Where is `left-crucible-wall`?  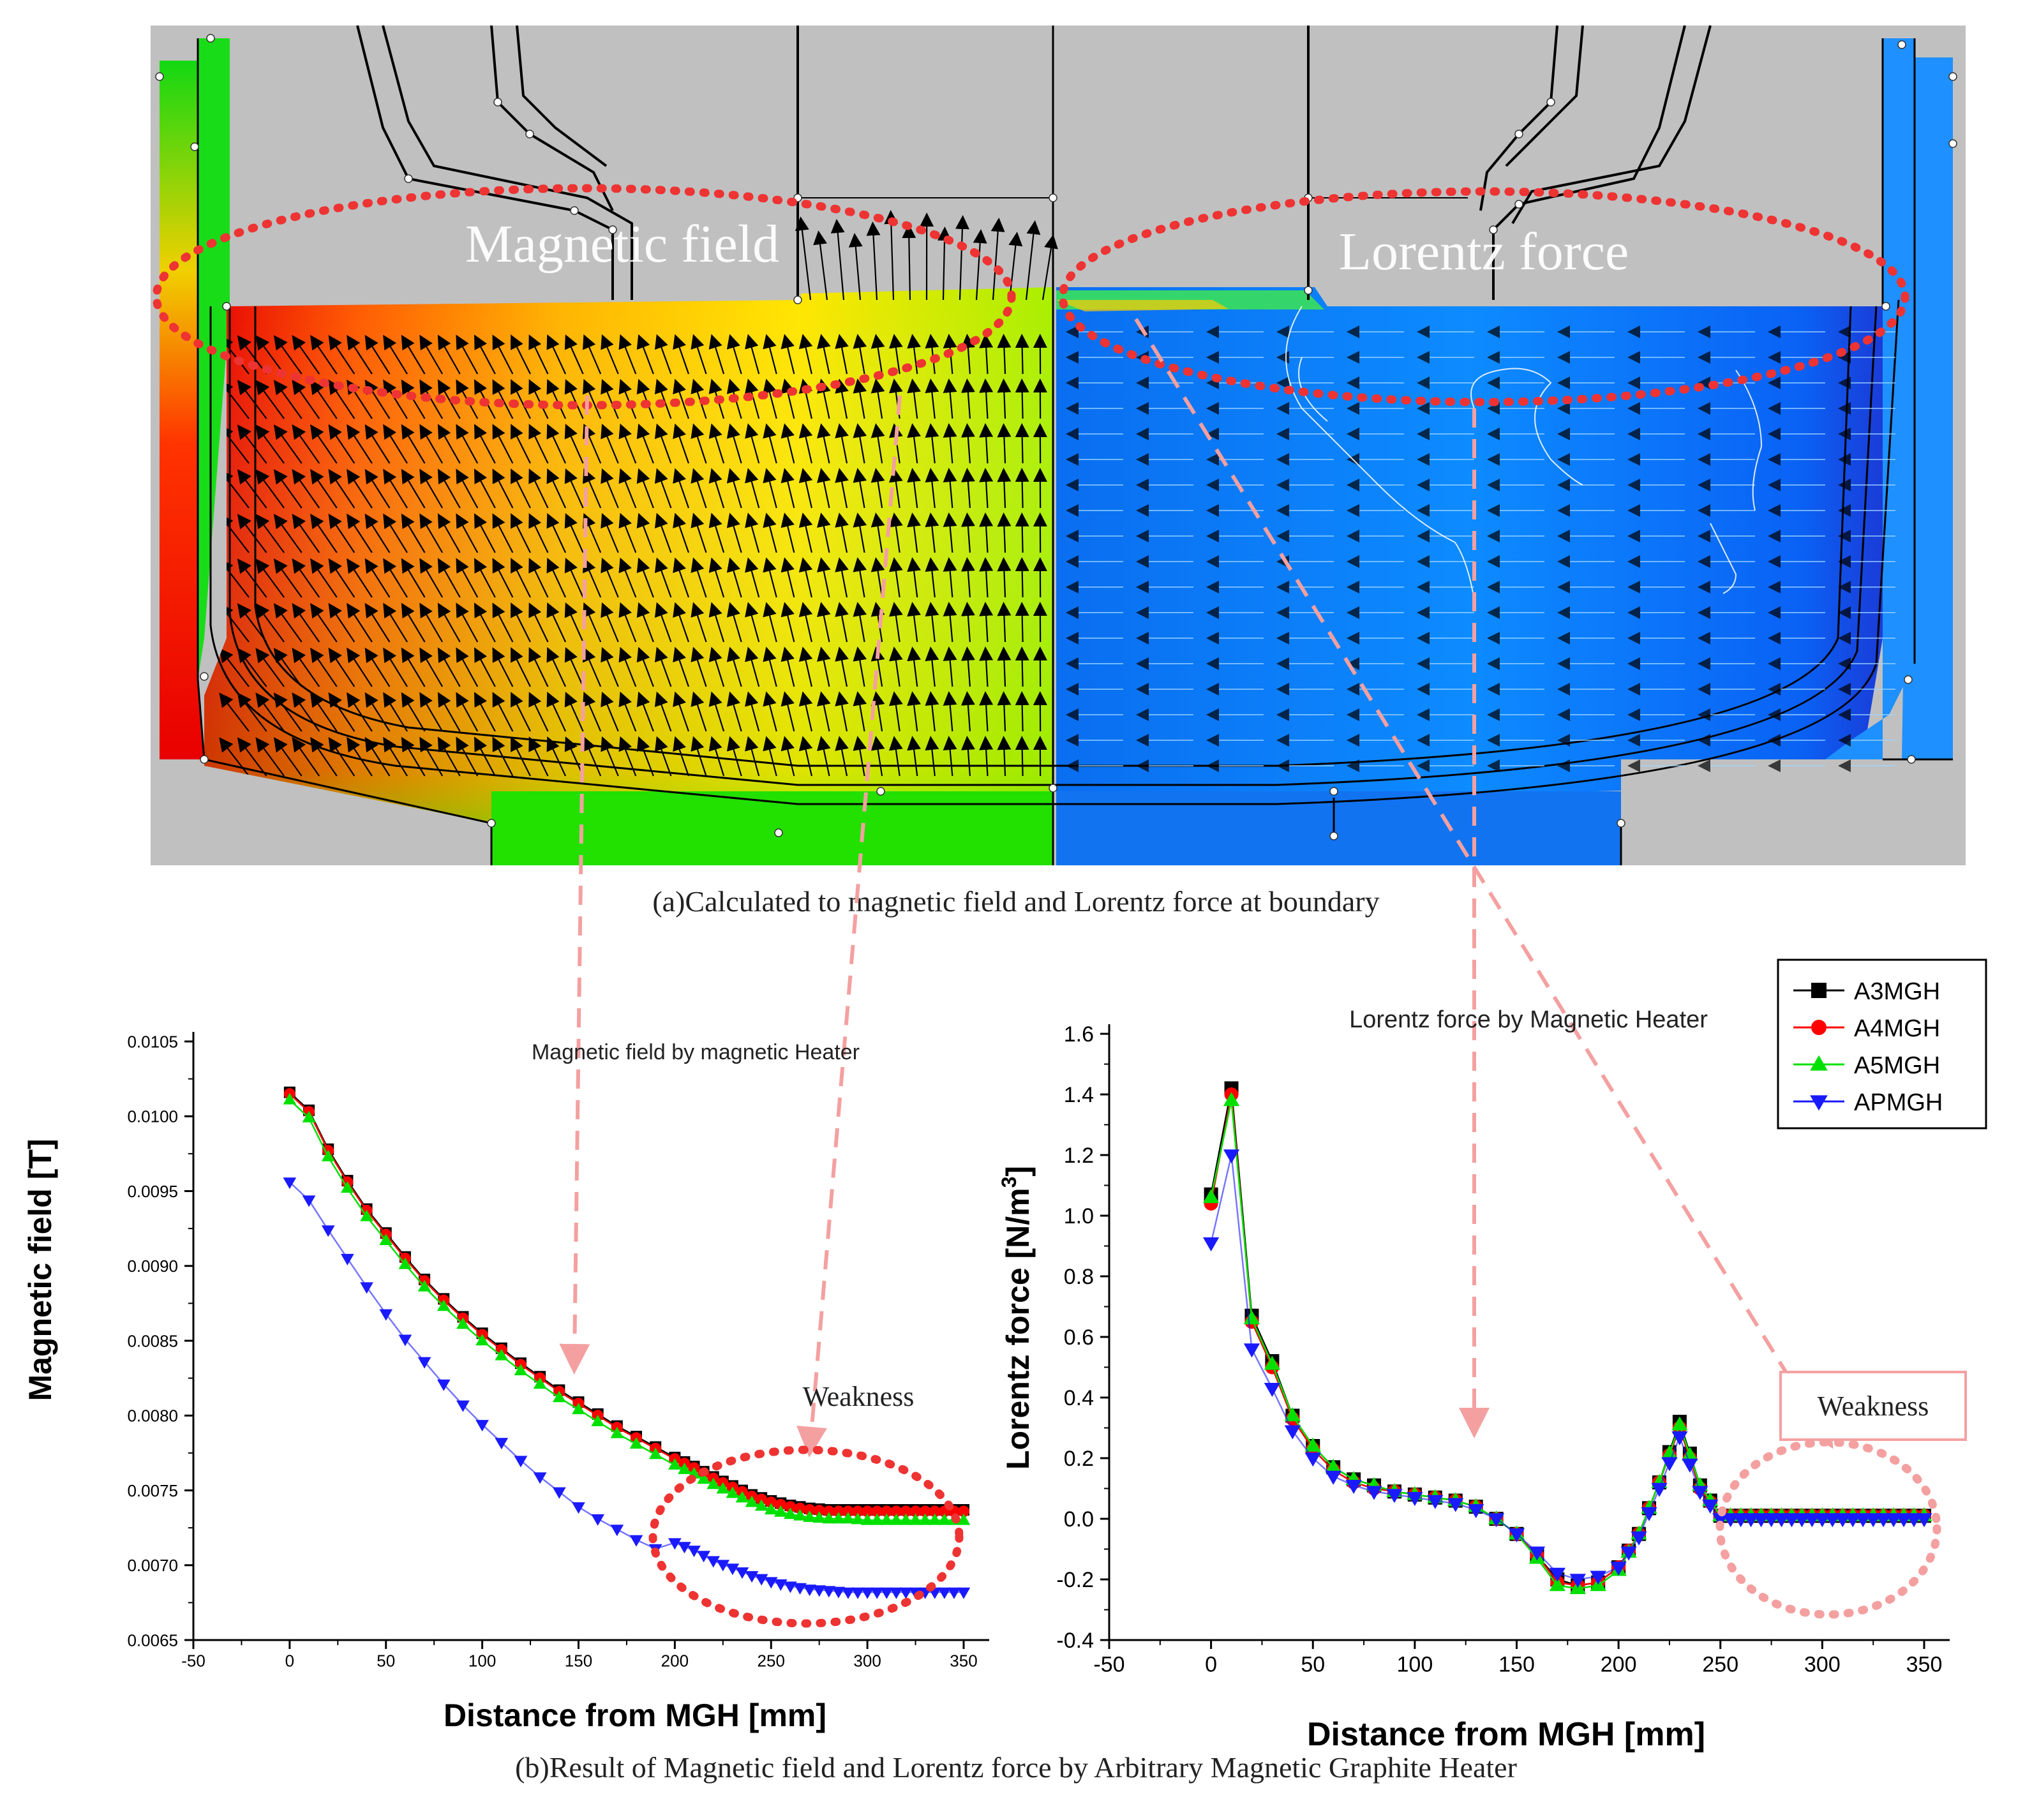
left-crucible-wall is located at coordinates (182, 410).